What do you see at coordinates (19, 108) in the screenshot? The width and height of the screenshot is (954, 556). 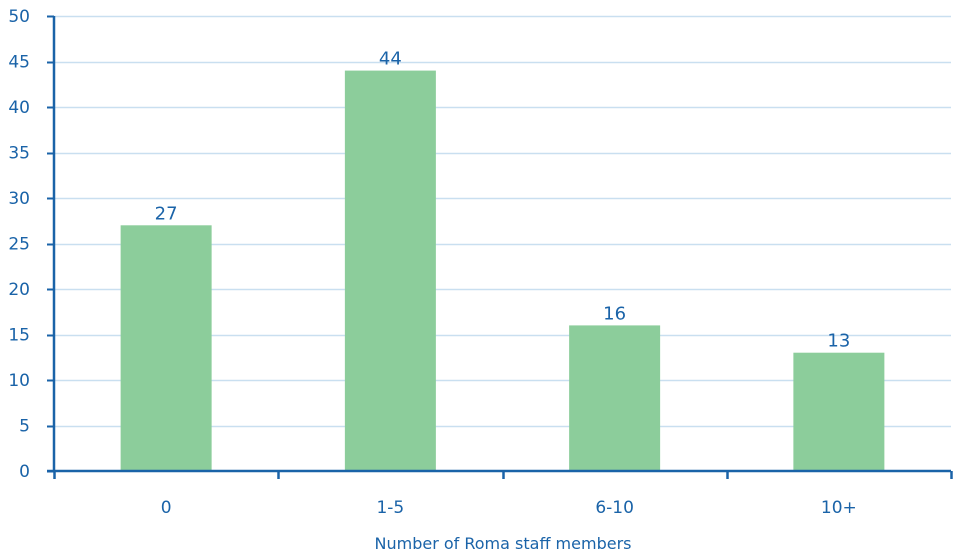 I see `y-tick-label: 40` at bounding box center [19, 108].